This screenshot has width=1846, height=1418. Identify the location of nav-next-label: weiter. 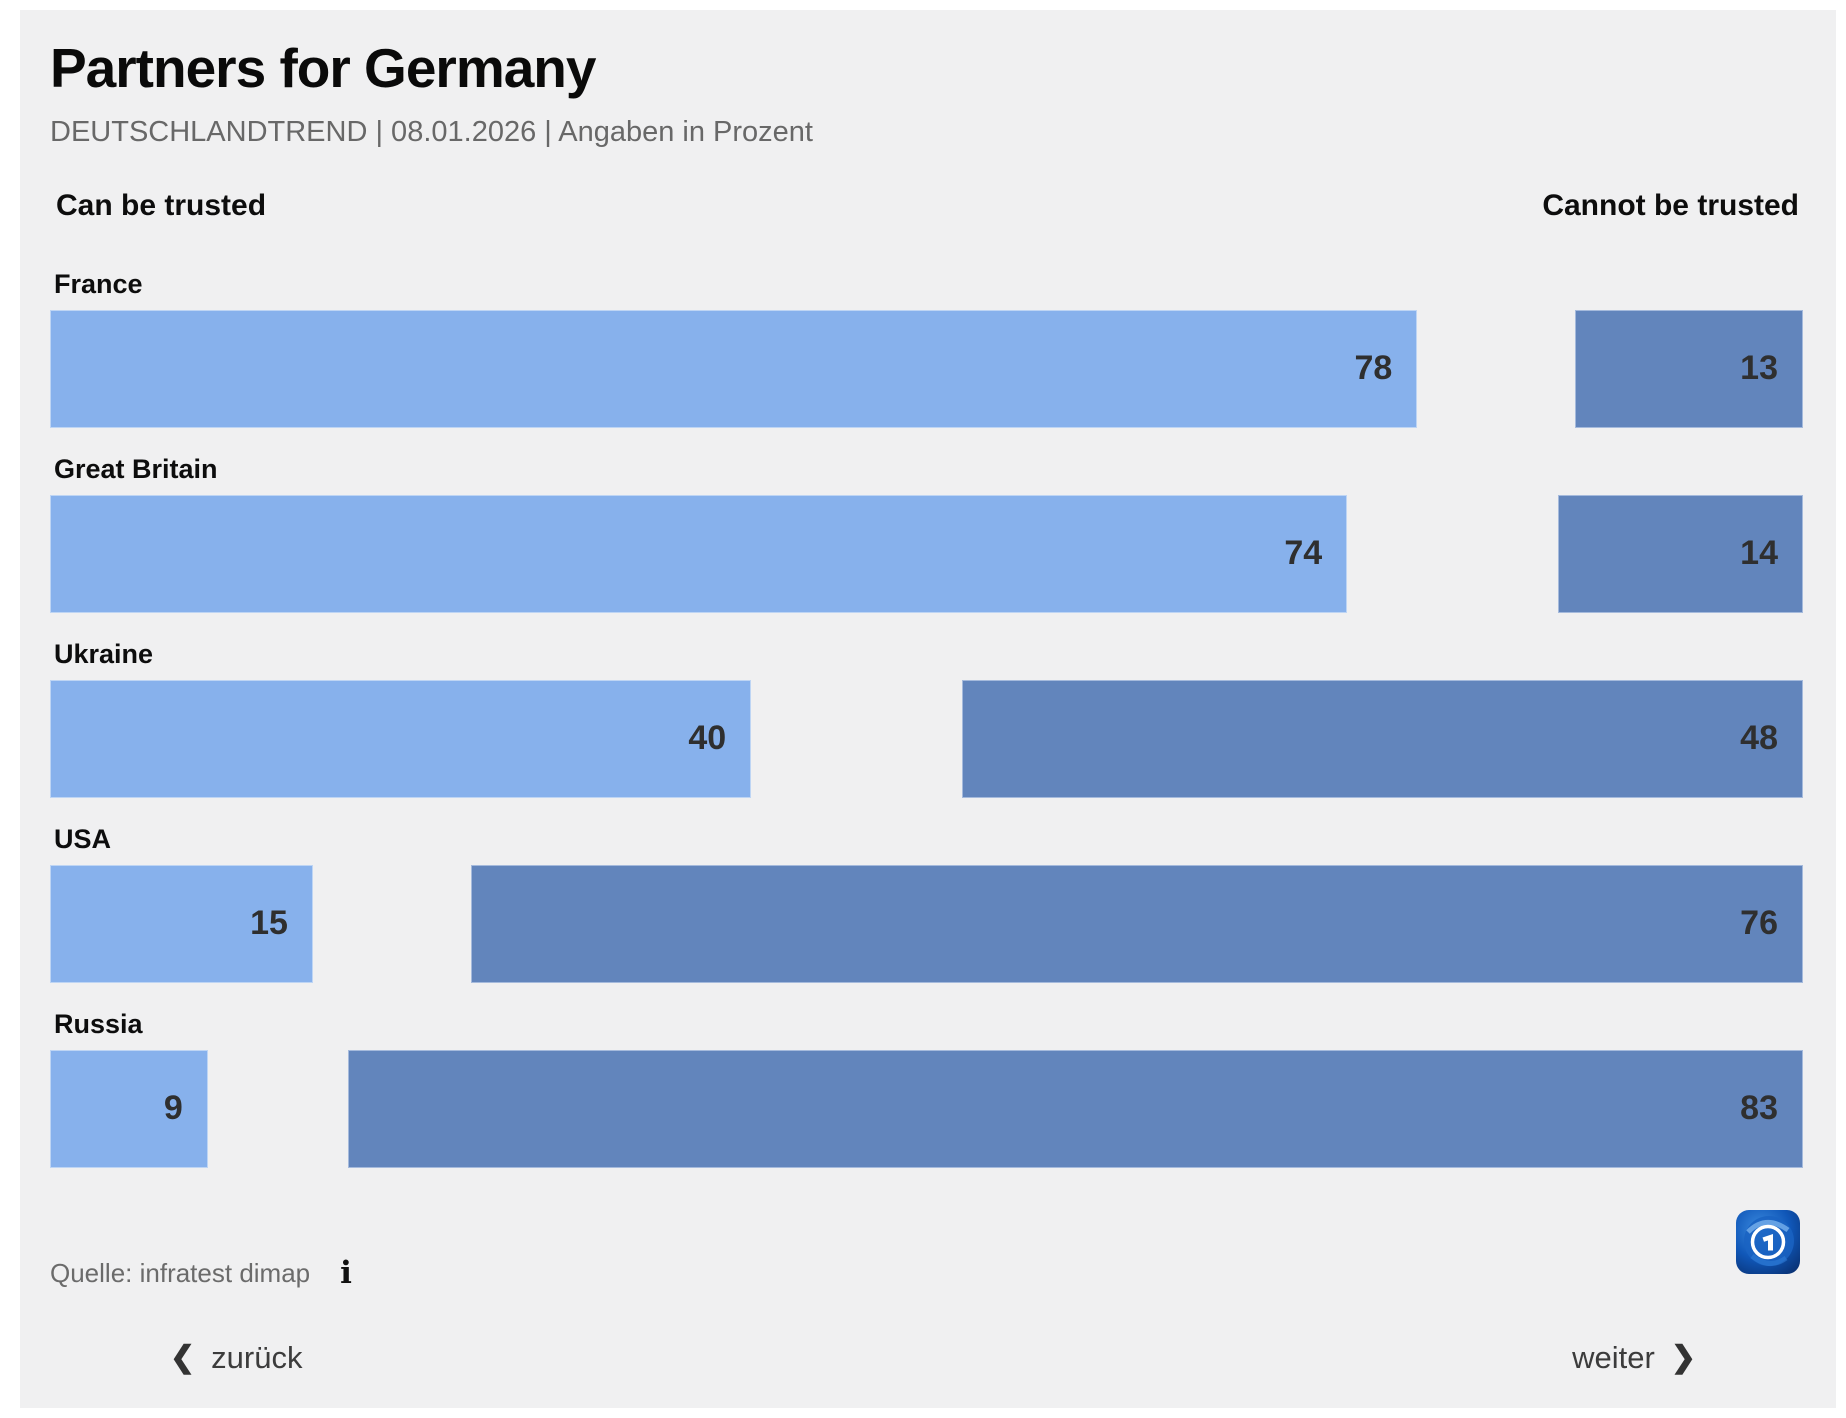
(1613, 1357).